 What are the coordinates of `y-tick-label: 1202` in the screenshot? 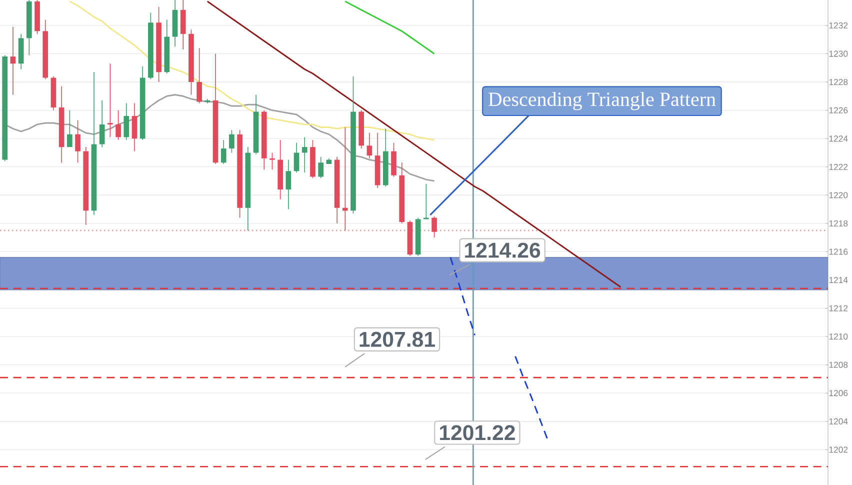 It's located at (838, 449).